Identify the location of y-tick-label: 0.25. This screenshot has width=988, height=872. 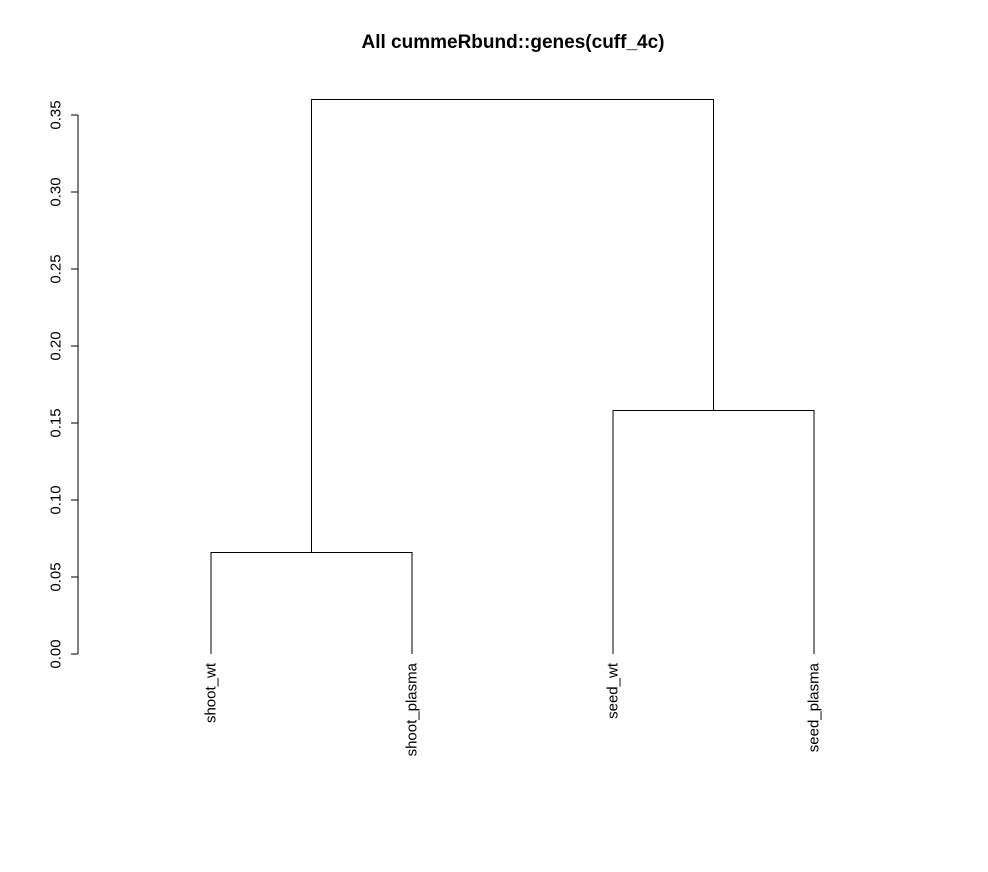
(56, 268).